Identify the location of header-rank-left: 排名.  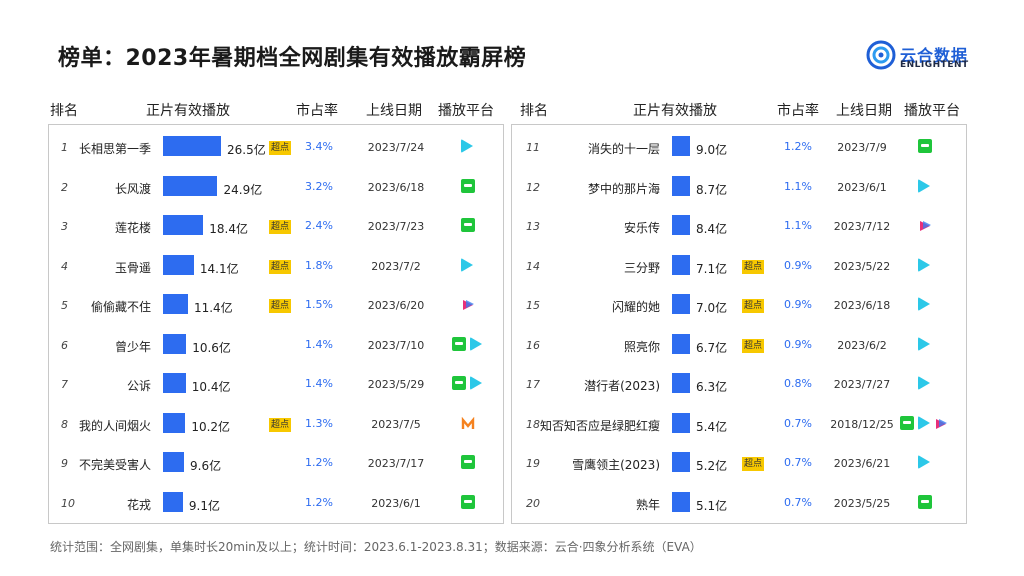
(64, 111).